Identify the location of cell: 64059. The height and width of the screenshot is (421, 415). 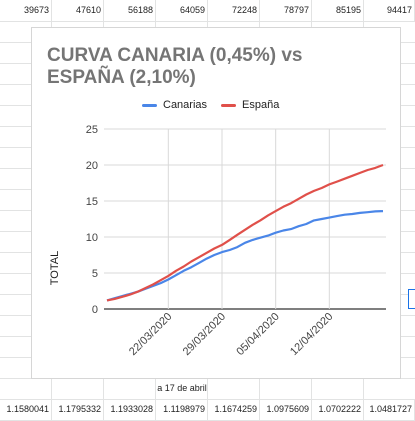
(182, 10).